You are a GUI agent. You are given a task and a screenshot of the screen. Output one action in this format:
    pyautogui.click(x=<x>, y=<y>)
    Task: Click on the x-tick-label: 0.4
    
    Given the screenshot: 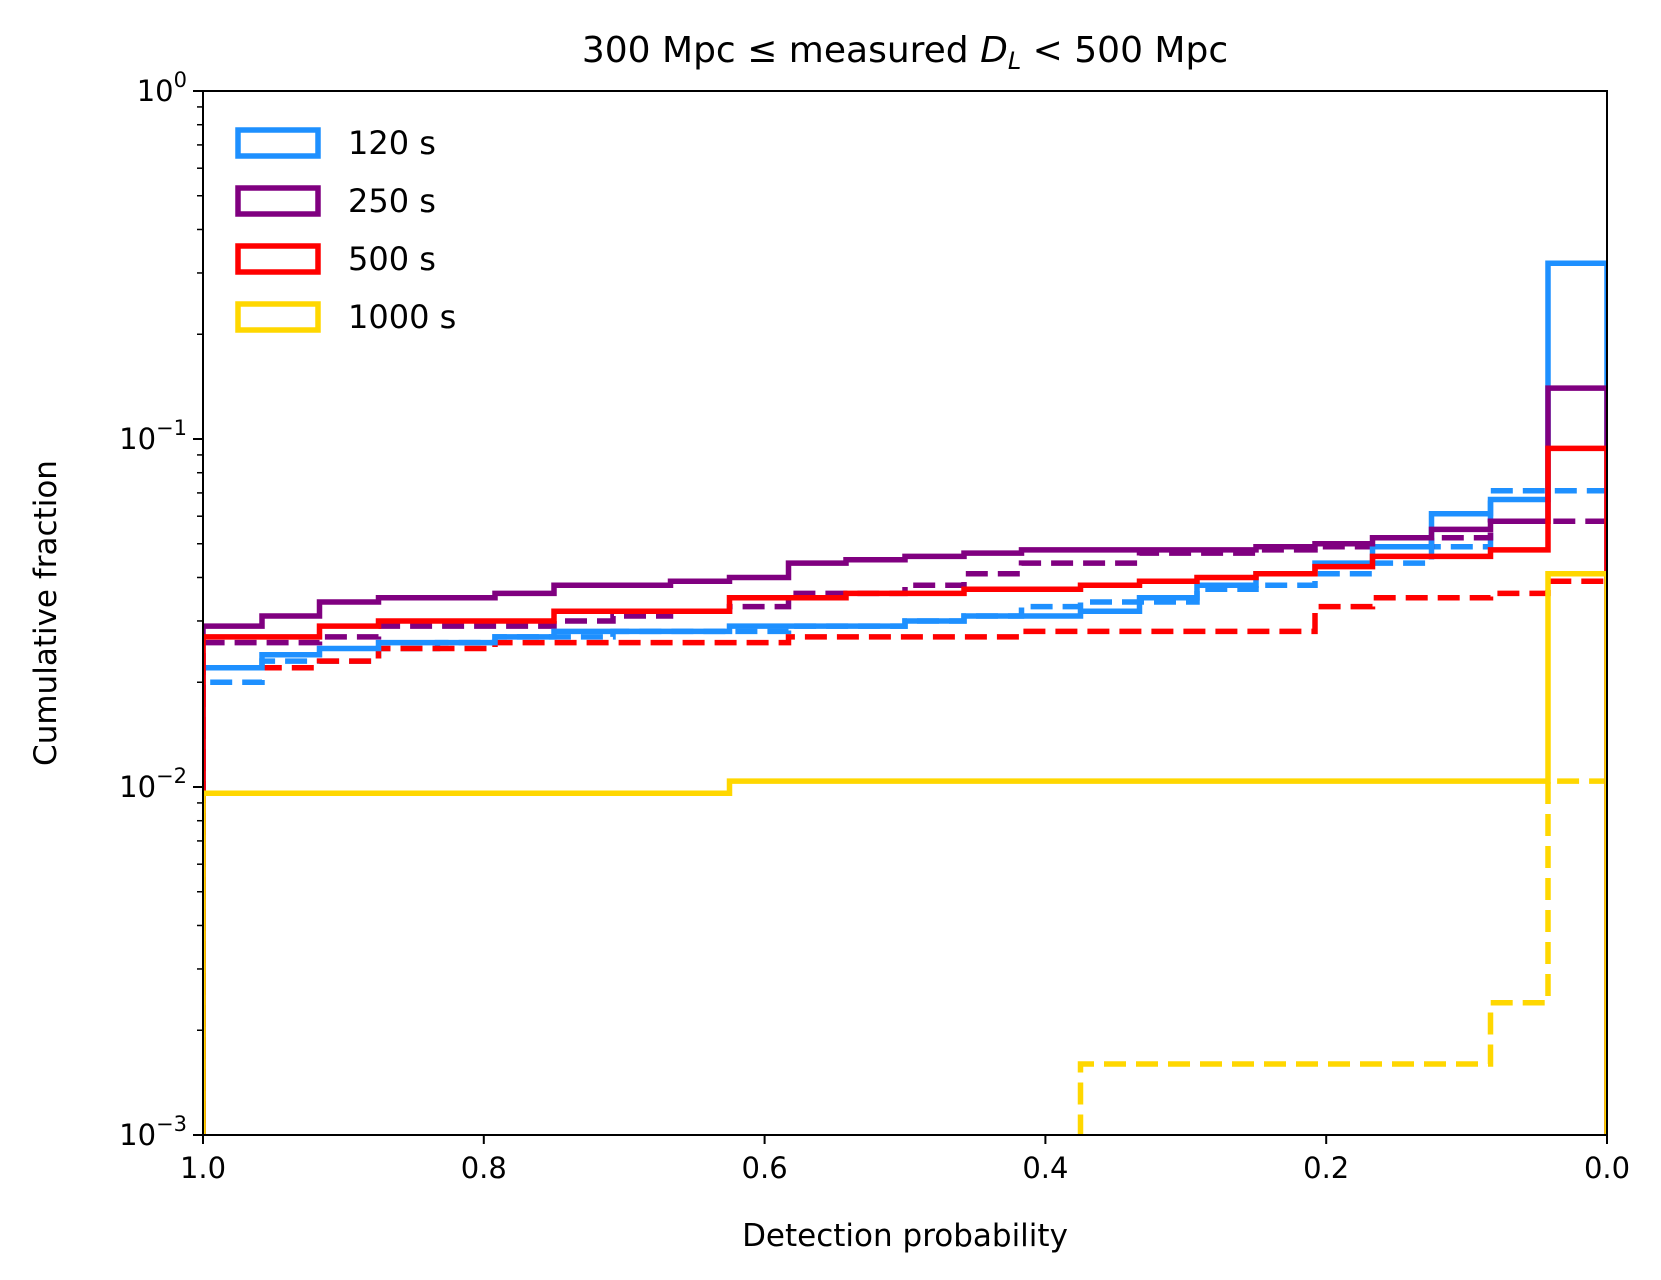 What is the action you would take?
    pyautogui.click(x=1045, y=1168)
    